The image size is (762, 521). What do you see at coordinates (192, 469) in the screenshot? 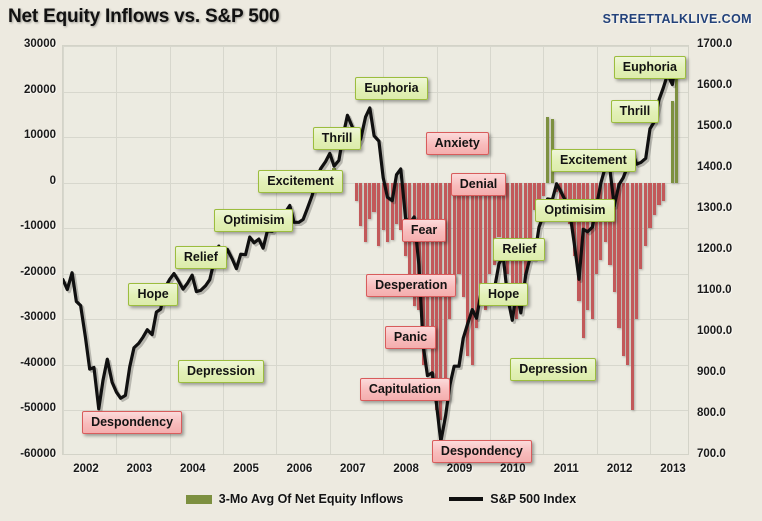
I see `x-axis-tick: 2004` at bounding box center [192, 469].